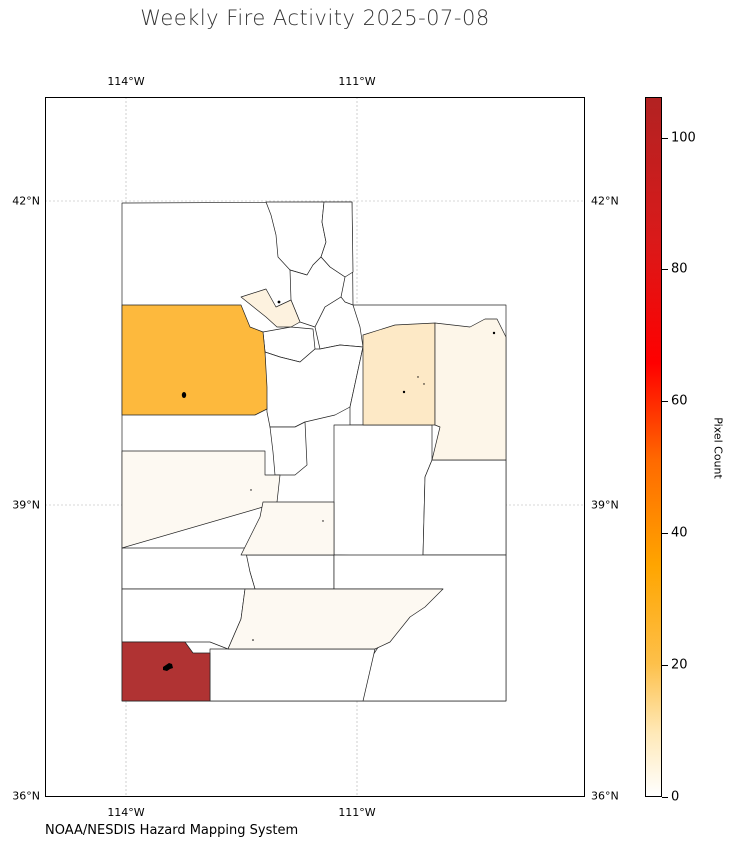 The width and height of the screenshot is (734, 849). What do you see at coordinates (168, 667) in the screenshot?
I see `fire-point-washington` at bounding box center [168, 667].